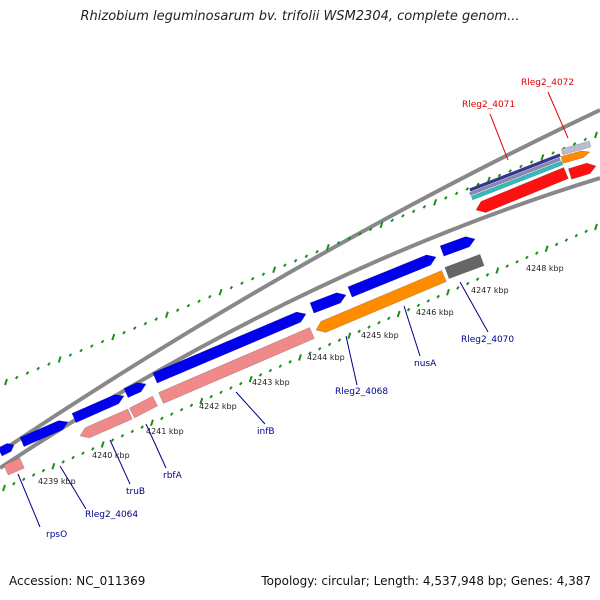  Describe the element at coordinates (328, 303) in the screenshot. I see `gene-arrow-Rleg2_4068-fwd` at that location.